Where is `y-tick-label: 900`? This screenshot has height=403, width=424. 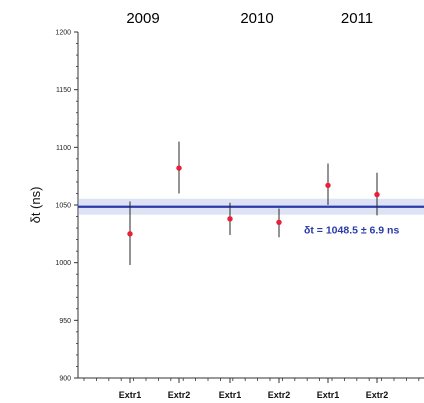
y-tick-label: 900 is located at coordinates (65, 379).